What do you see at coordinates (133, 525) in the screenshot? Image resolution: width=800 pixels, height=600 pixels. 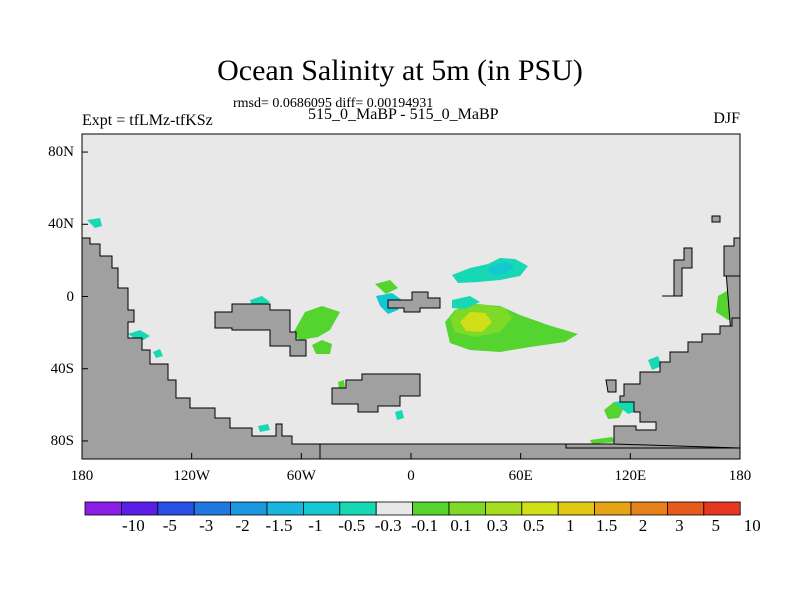 I see `colorbar-label: -10` at bounding box center [133, 525].